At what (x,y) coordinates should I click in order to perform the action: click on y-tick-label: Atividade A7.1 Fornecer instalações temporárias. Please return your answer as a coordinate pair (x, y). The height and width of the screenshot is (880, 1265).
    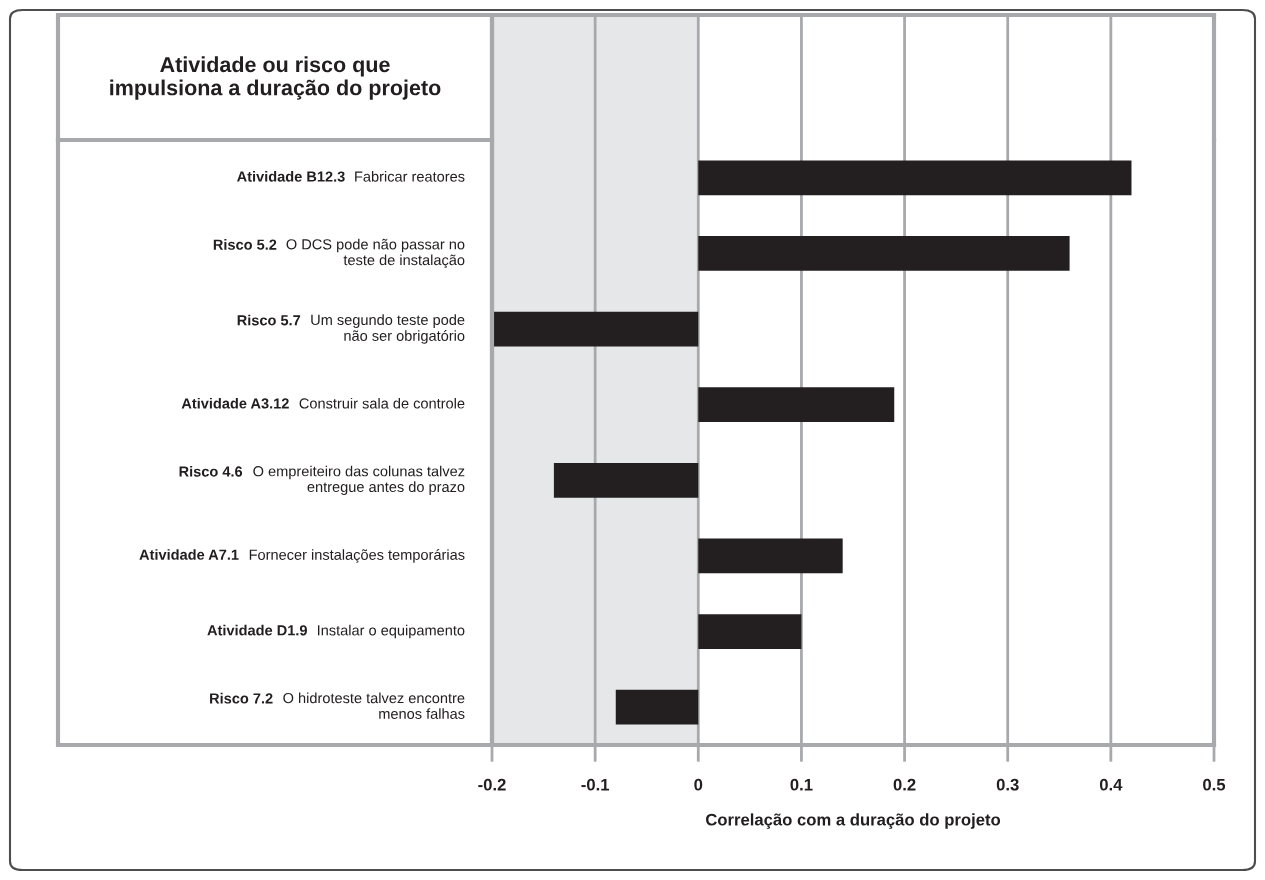
    Looking at the image, I should click on (302, 556).